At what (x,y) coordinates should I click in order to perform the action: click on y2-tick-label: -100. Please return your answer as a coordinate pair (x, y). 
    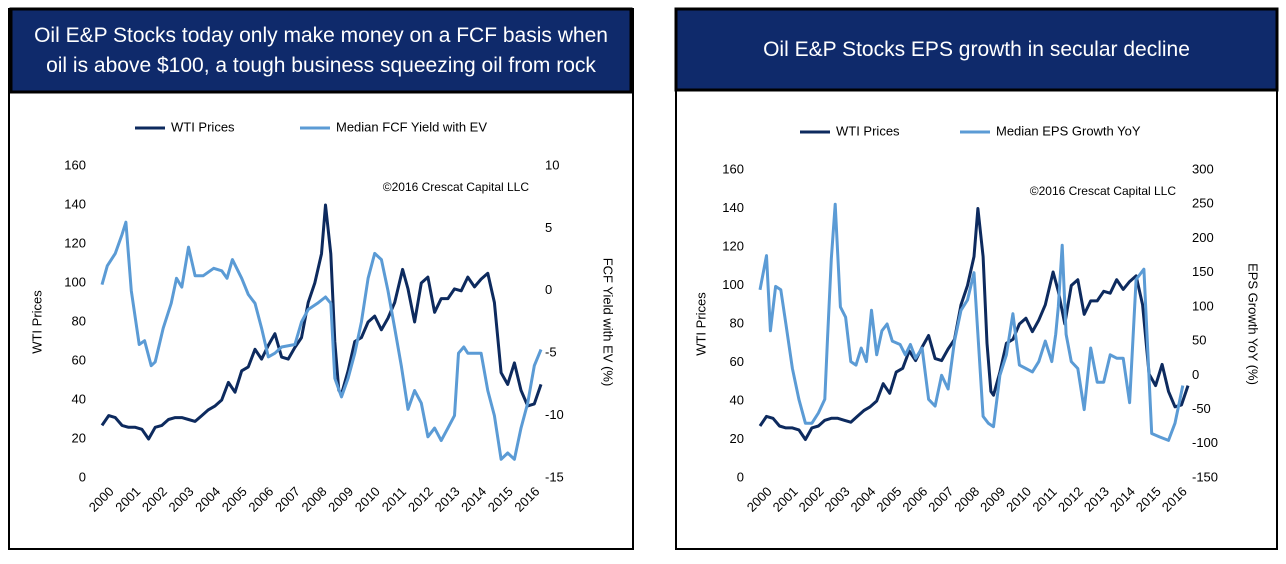
    Looking at the image, I should click on (1205, 442).